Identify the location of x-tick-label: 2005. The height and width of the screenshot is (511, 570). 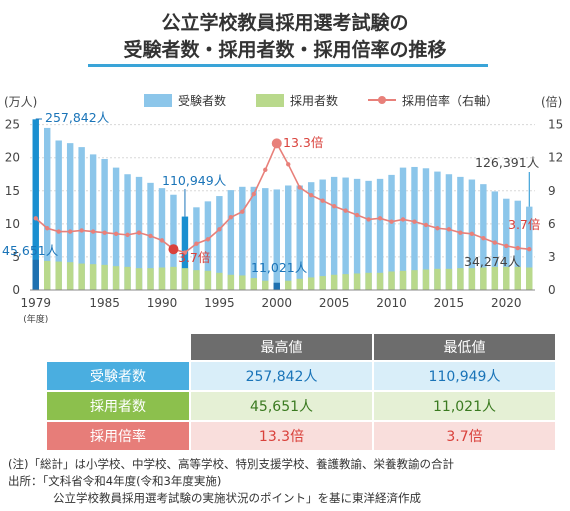
(334, 303).